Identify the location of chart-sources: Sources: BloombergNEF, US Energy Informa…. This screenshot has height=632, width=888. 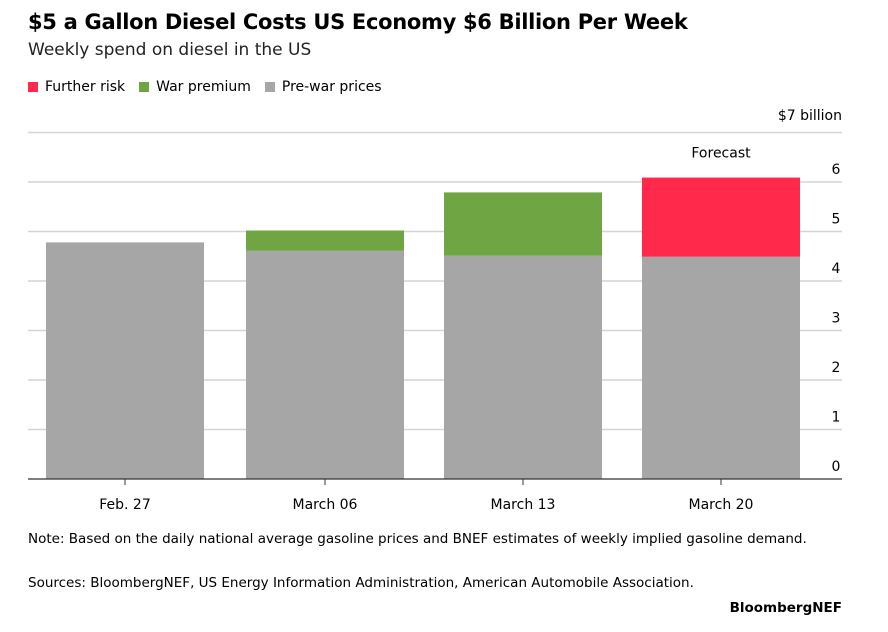
(361, 583).